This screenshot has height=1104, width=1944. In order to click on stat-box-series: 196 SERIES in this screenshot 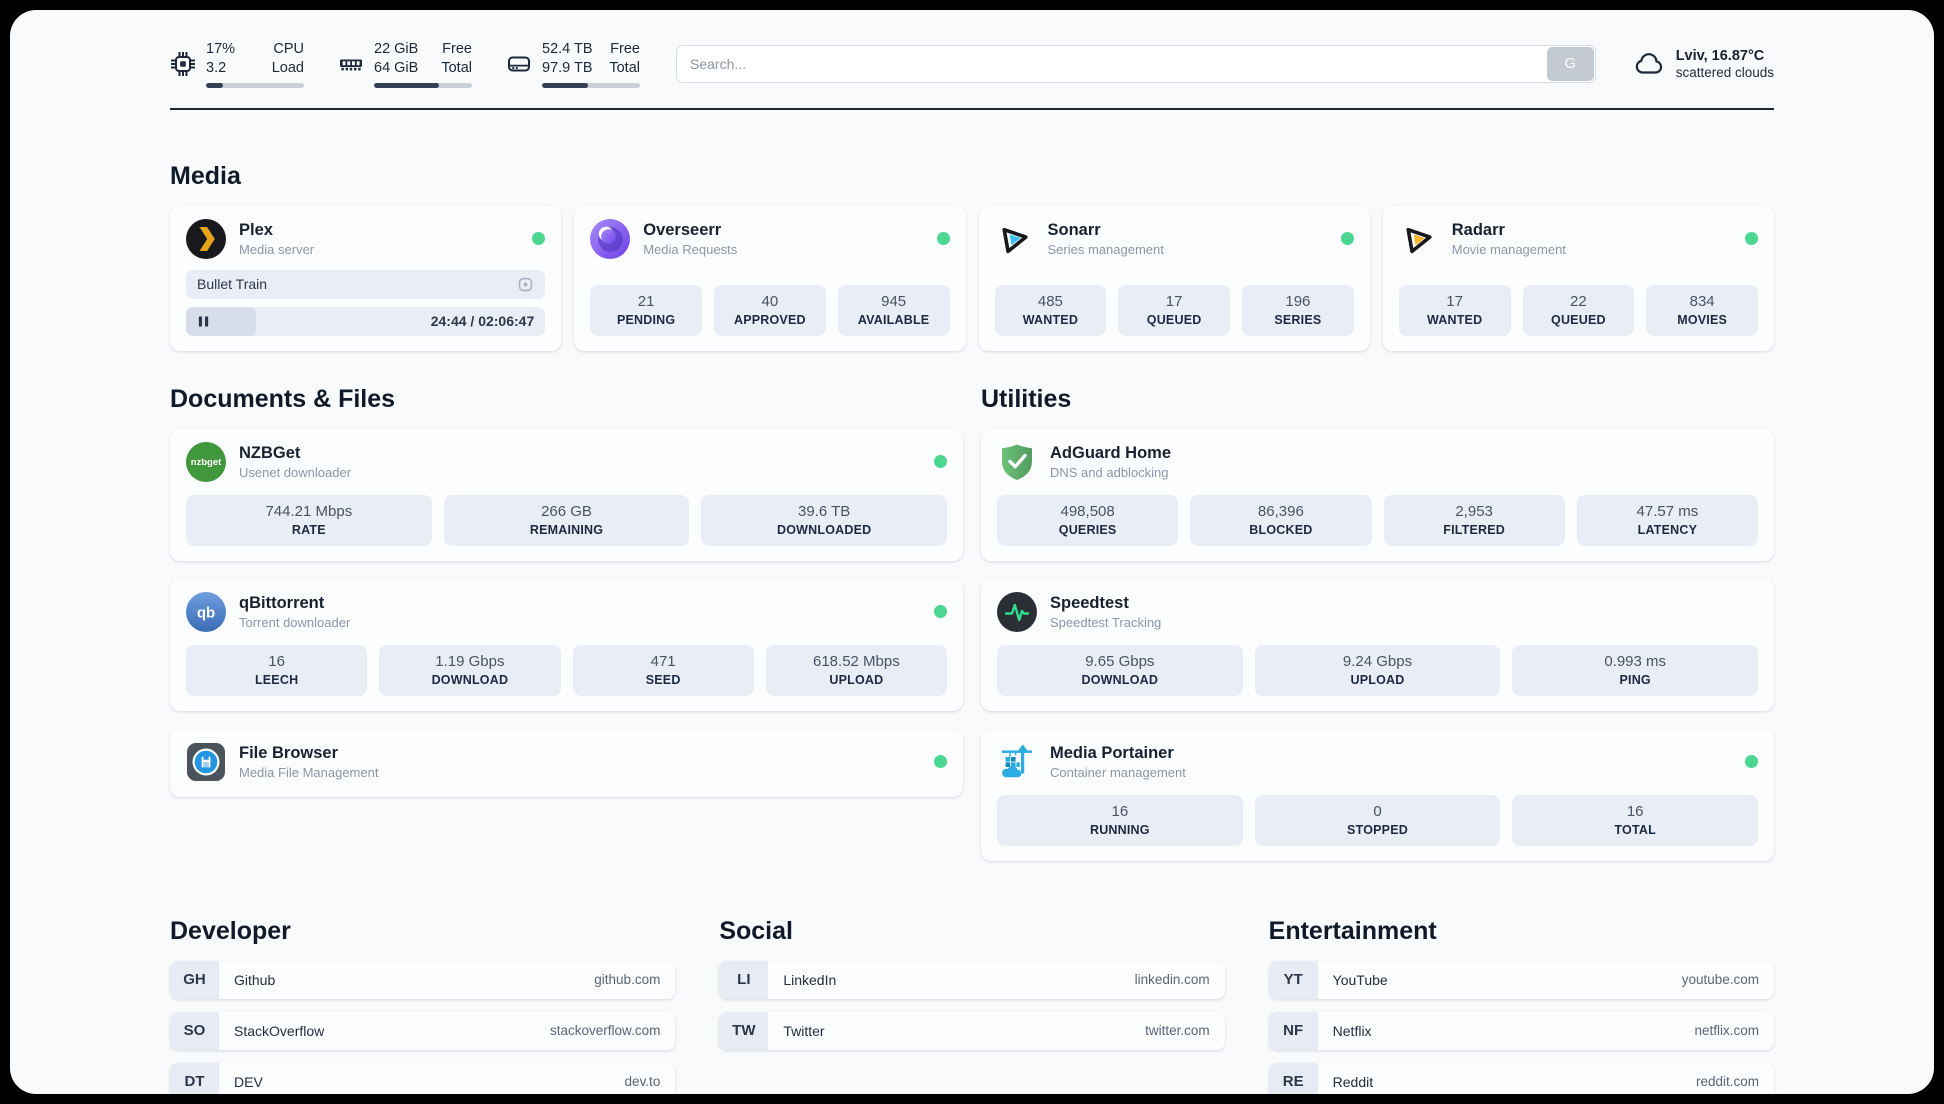, I will do `click(1298, 310)`.